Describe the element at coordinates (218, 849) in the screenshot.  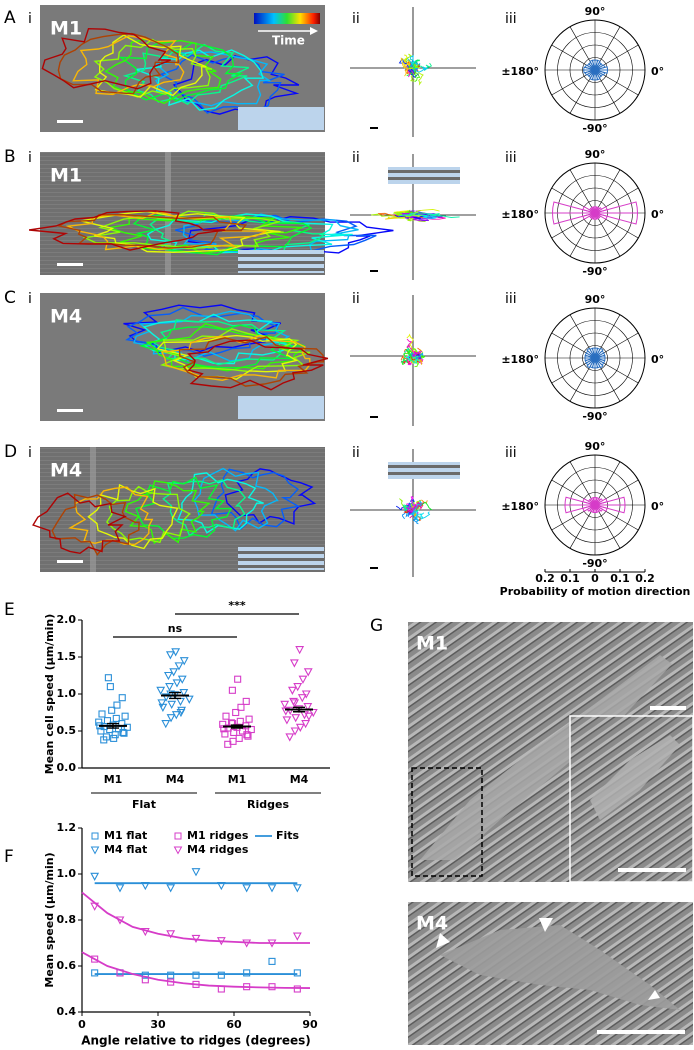
I see `legend-label: M4 ridges` at that location.